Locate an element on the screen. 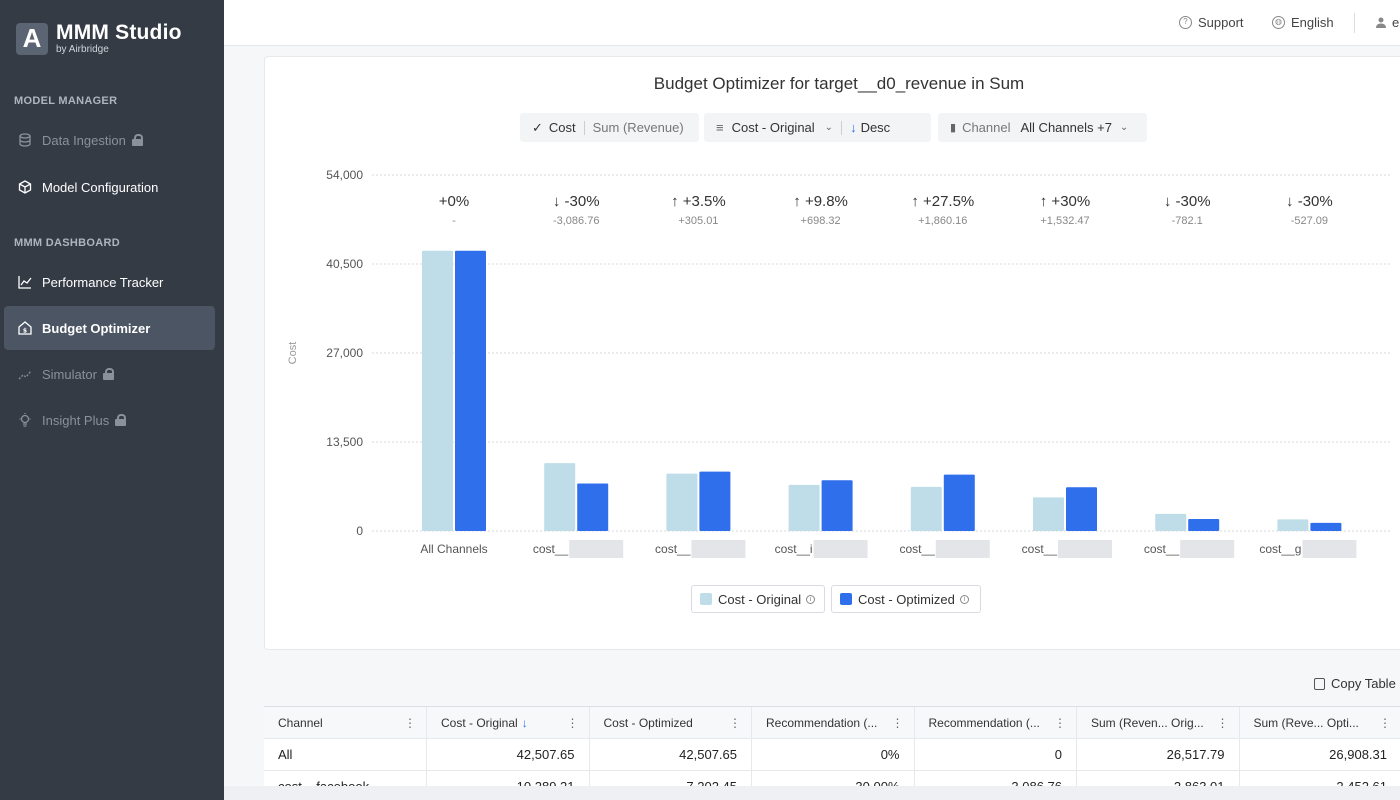  sidebar-item-budget-optimizer: $ Budget Optimizer is located at coordinates (109, 328).